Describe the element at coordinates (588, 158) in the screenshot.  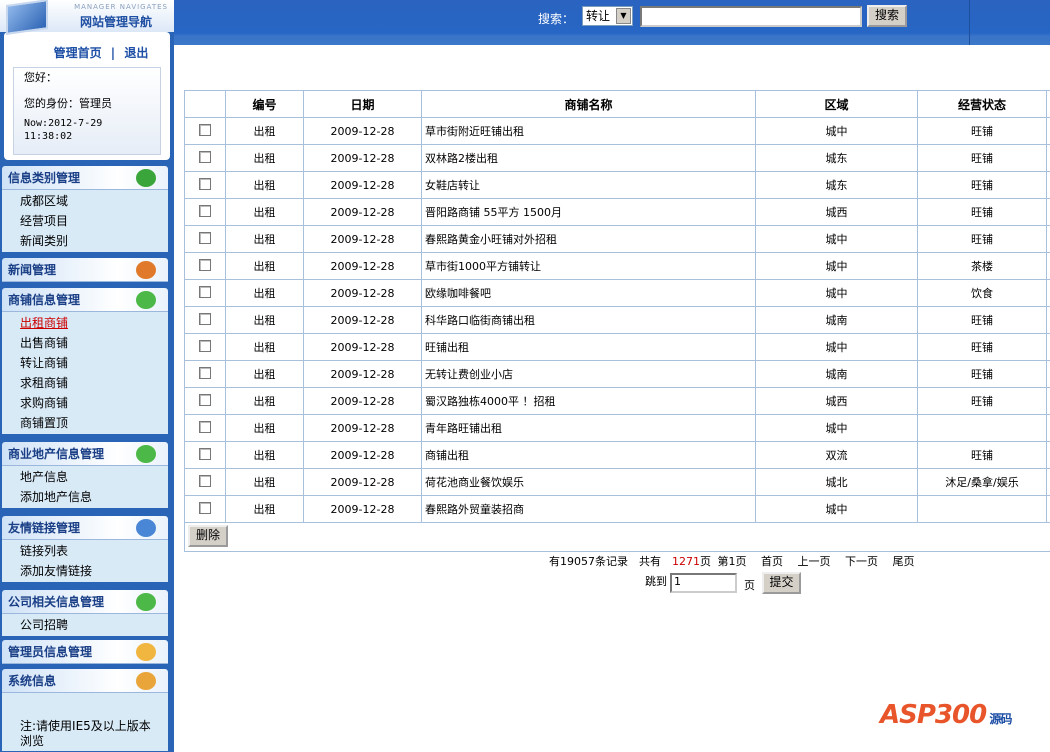
I see `shop-name-link: 双林路2楼出租` at that location.